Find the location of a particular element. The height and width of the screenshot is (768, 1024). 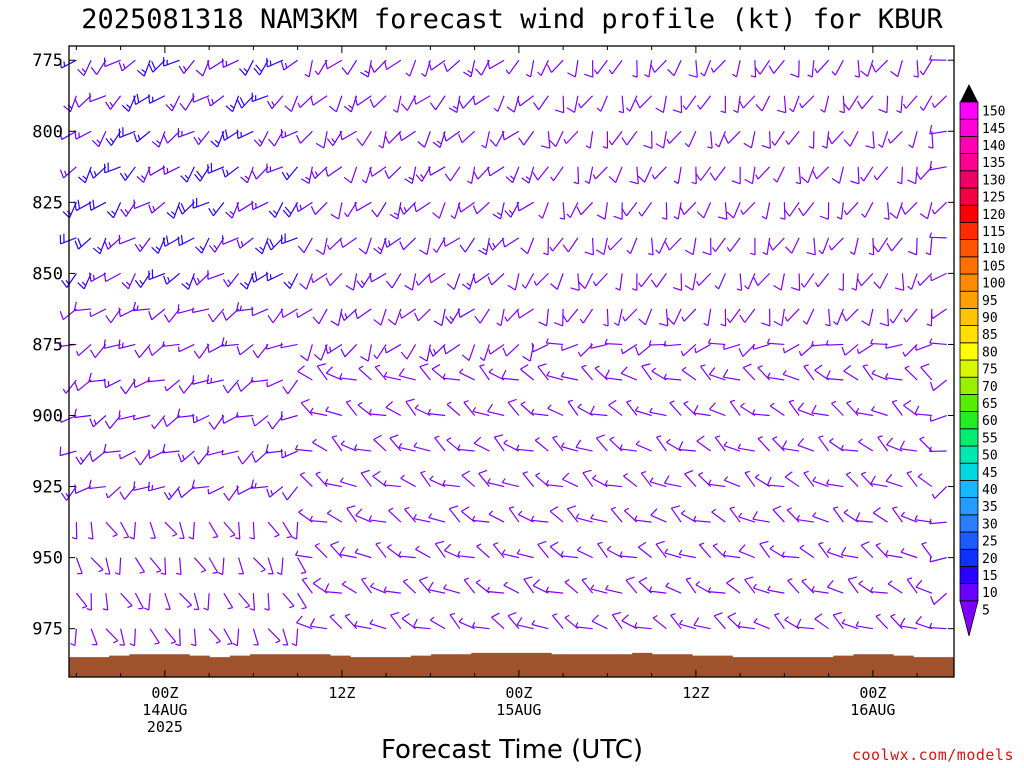

colorbar-label: 105 is located at coordinates (993, 266).